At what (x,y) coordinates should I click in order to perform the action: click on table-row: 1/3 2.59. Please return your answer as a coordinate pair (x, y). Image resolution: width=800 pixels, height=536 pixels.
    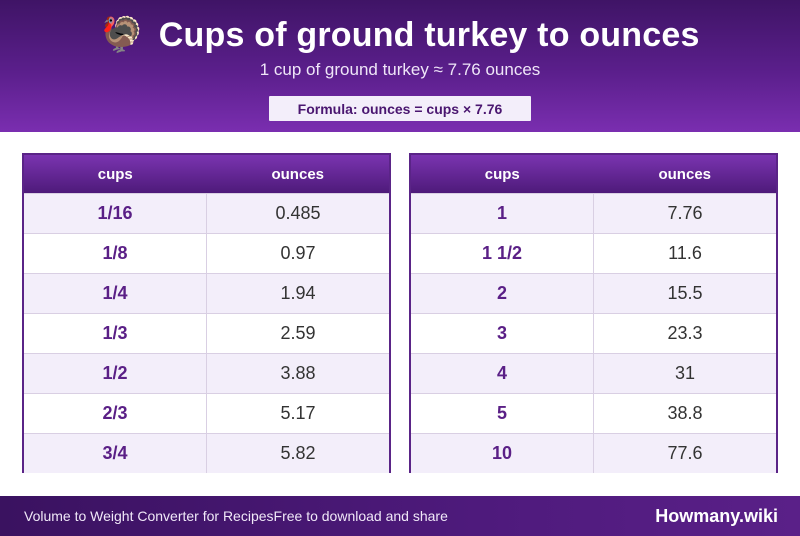
    Looking at the image, I should click on (206, 333).